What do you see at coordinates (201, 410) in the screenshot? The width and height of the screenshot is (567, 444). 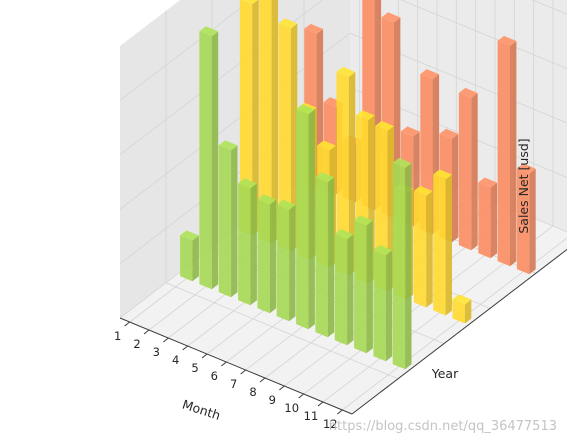 I see `x-axis-label: Month` at bounding box center [201, 410].